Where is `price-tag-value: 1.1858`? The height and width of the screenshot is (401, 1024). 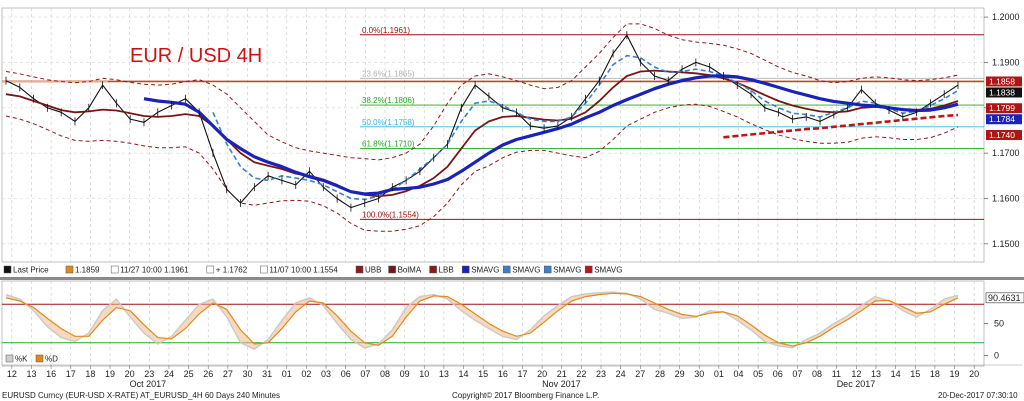
price-tag-value: 1.1858 is located at coordinates (1002, 81).